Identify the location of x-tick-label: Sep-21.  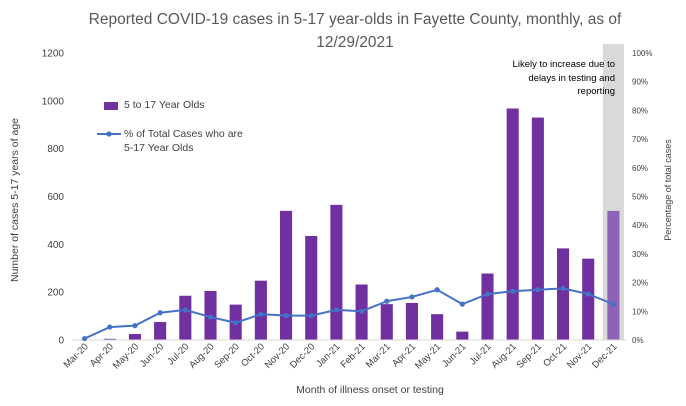
(529, 355).